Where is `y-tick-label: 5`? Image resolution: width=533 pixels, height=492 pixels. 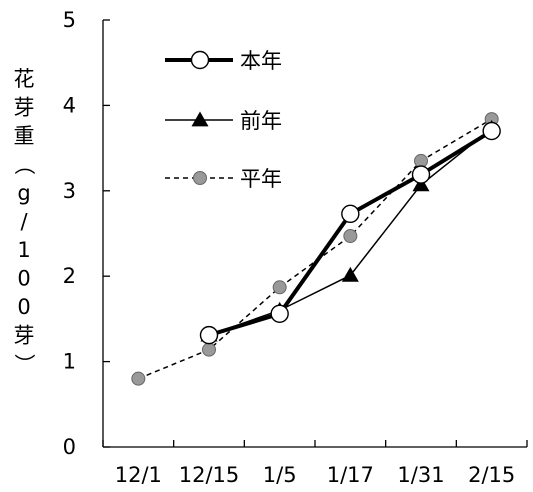
y-tick-label: 5 is located at coordinates (69, 20).